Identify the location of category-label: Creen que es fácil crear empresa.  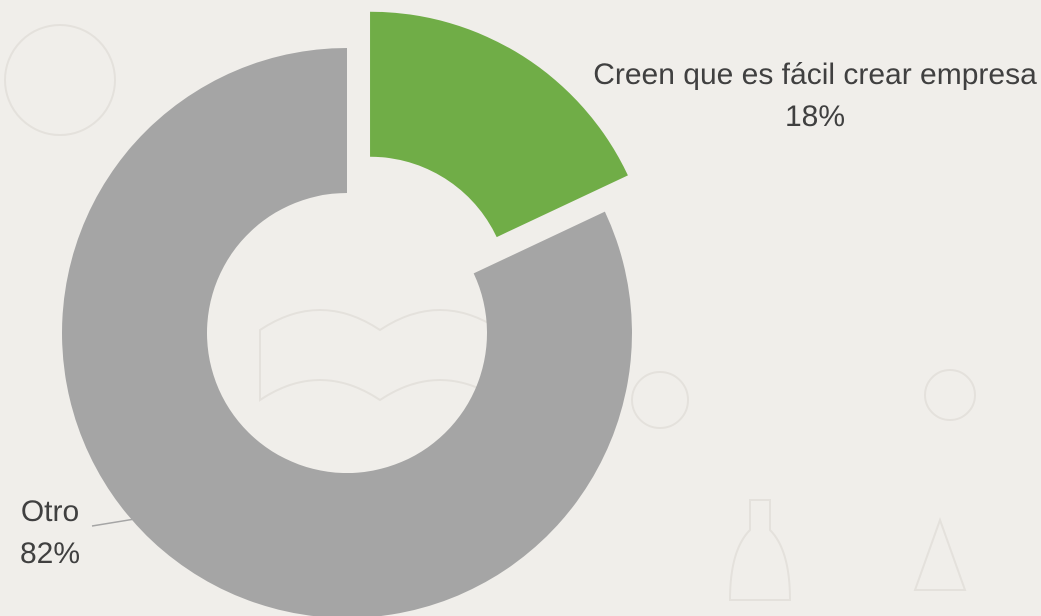
(815, 74).